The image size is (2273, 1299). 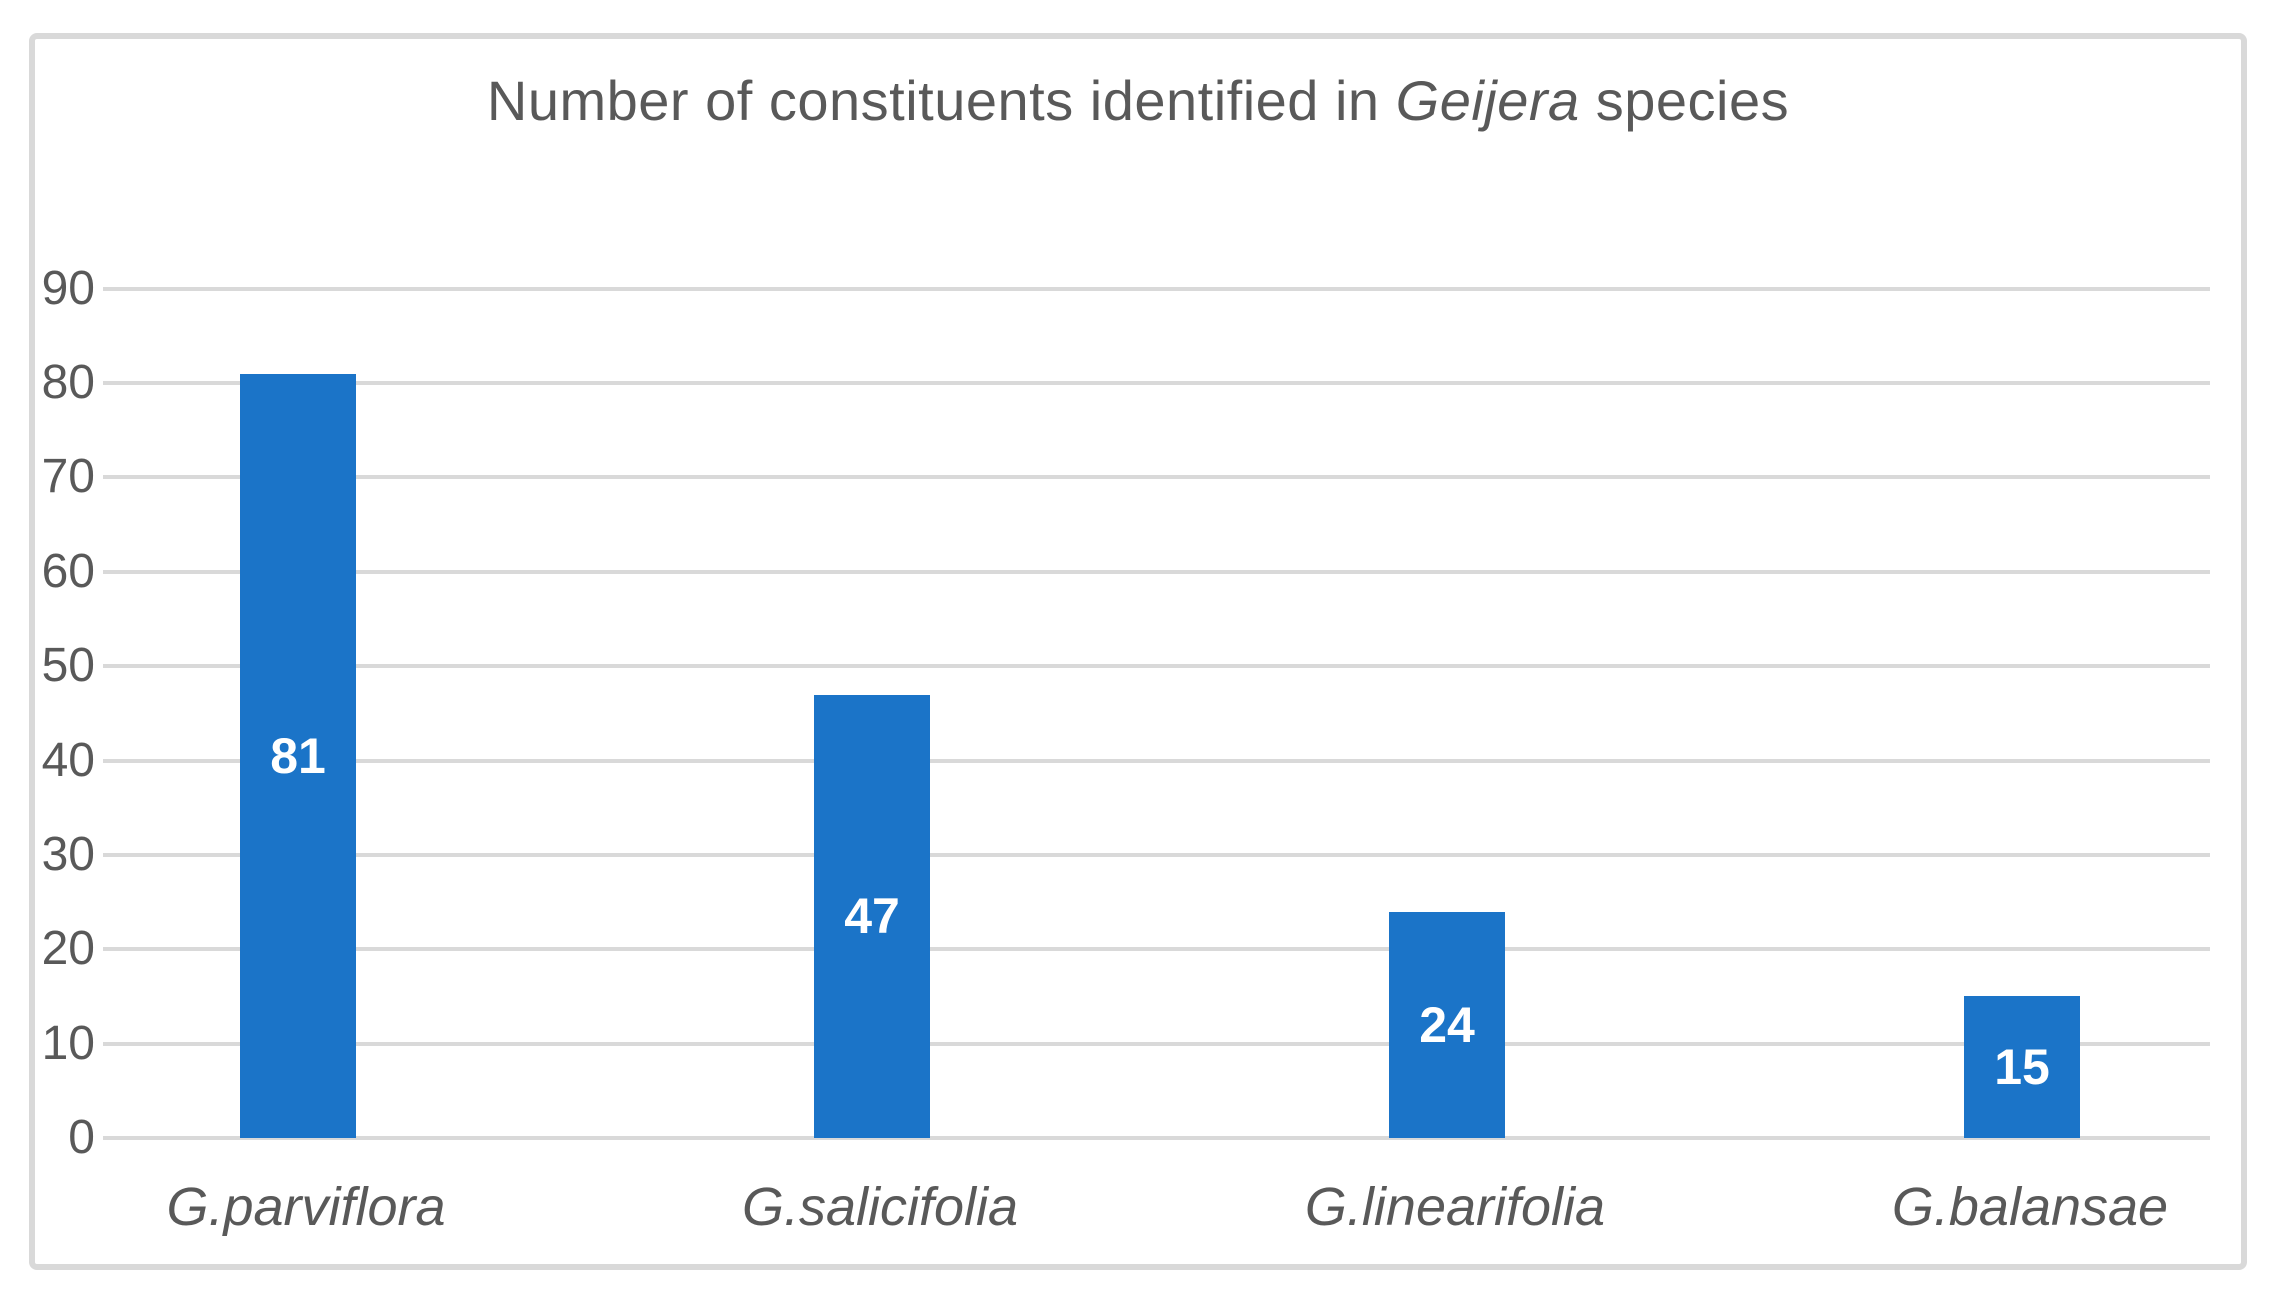 I want to click on y-axis-tick-label-20: 20, so click(x=68, y=949).